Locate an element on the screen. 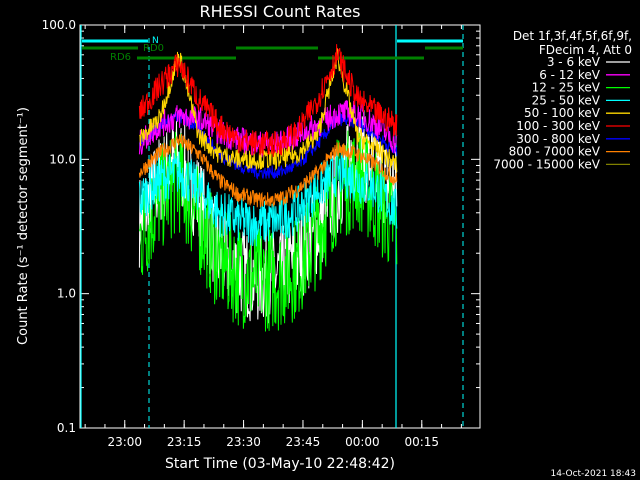 The image size is (640, 480). legend-header-line-1: Det 1f,3f,4f,5f,6f,9f, is located at coordinates (572, 36).